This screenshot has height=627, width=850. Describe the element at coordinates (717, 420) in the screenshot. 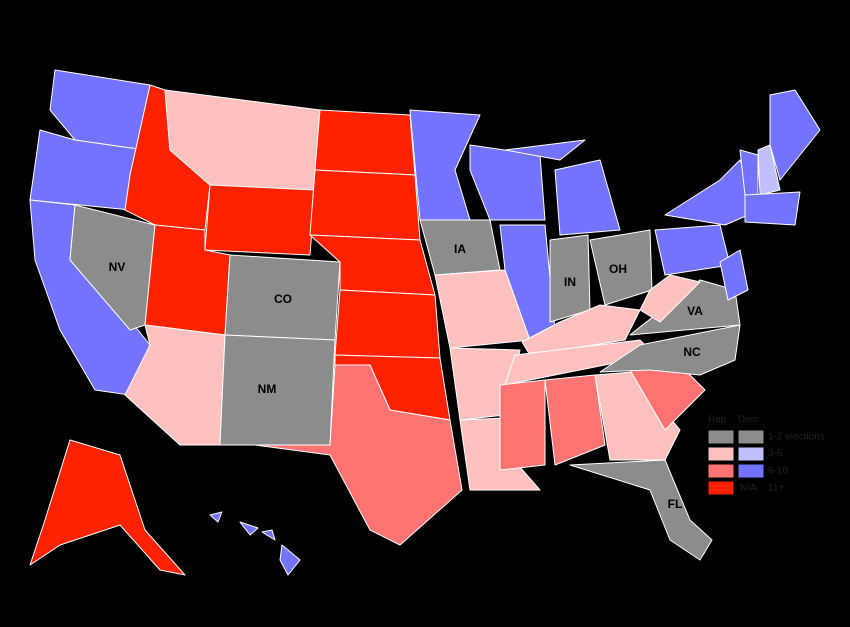

I see `legend-header: Rep` at that location.